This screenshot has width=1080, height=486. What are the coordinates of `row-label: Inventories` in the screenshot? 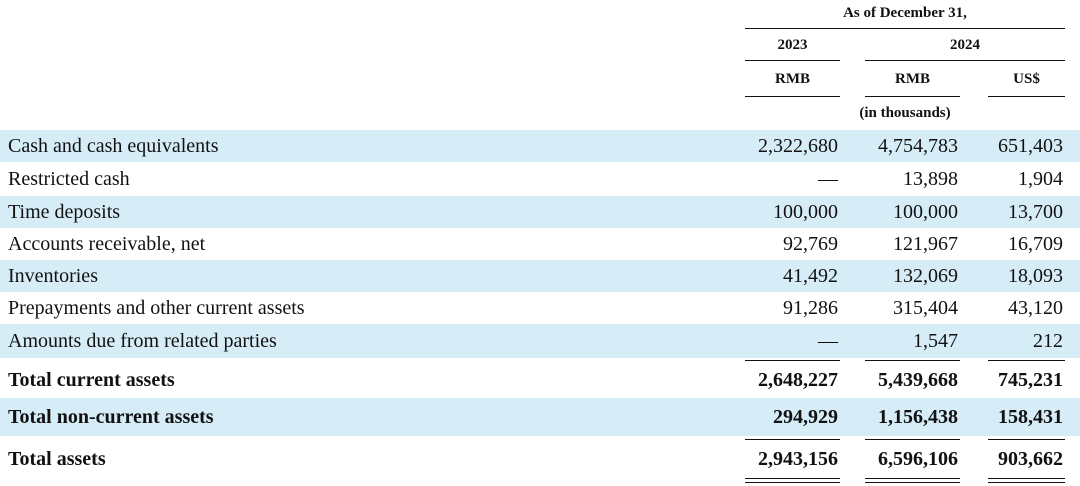 It's located at (53, 276).